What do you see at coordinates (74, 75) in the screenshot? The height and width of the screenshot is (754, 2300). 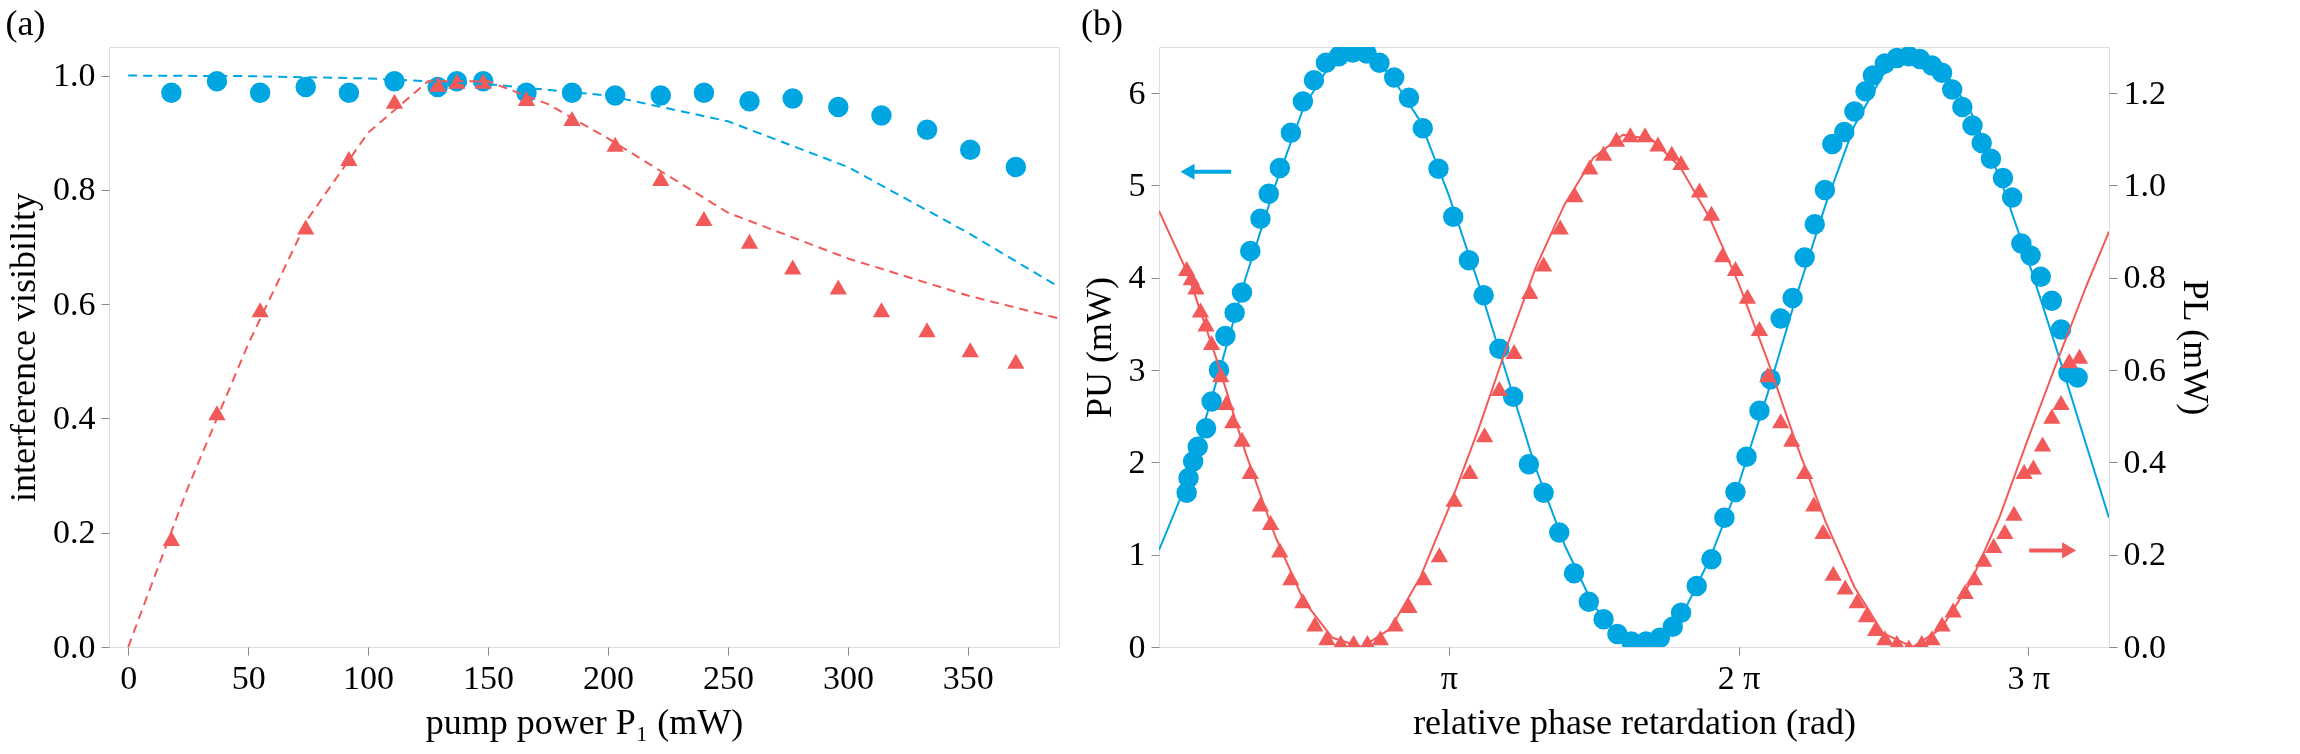 I see `y-tick-label: 1.0` at bounding box center [74, 75].